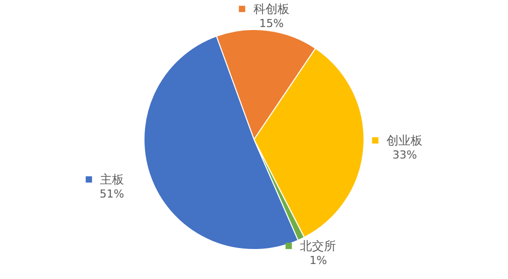 This screenshot has height=279, width=508. Describe the element at coordinates (404, 155) in the screenshot. I see `data-label: 33%` at that location.